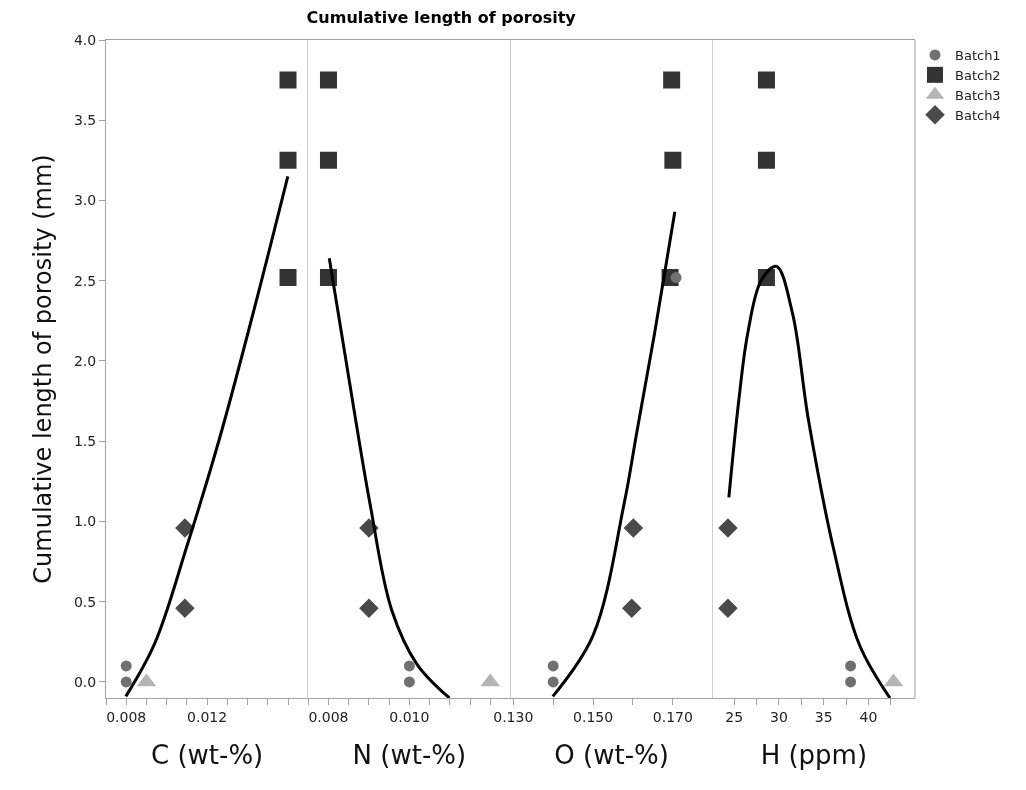 This screenshot has height=790, width=1026. Describe the element at coordinates (409, 755) in the screenshot. I see `x-axis-title: N (wt-%)` at that location.